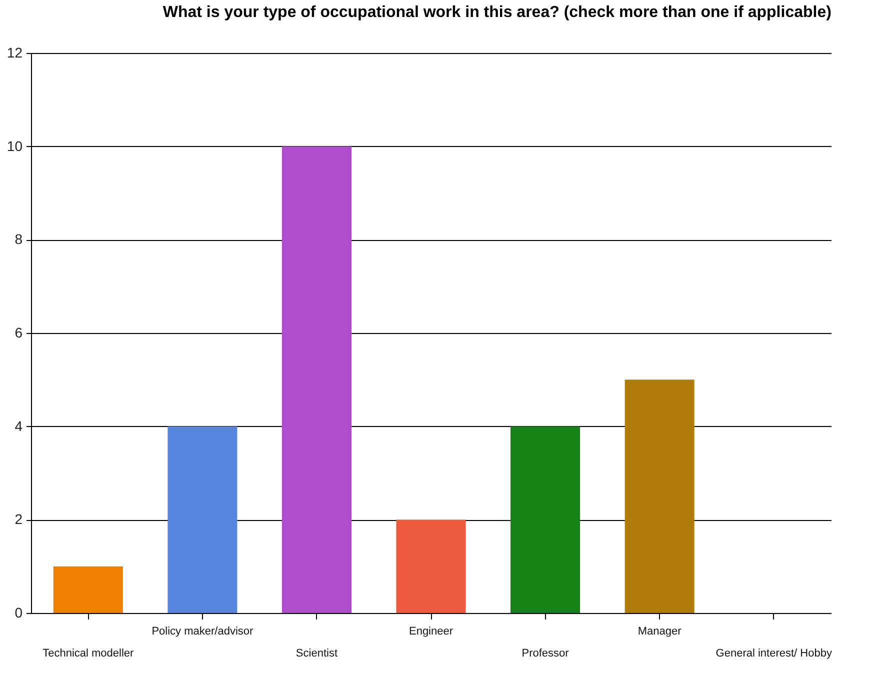  Describe the element at coordinates (18, 426) in the screenshot. I see `y-tick-label: 4` at that location.